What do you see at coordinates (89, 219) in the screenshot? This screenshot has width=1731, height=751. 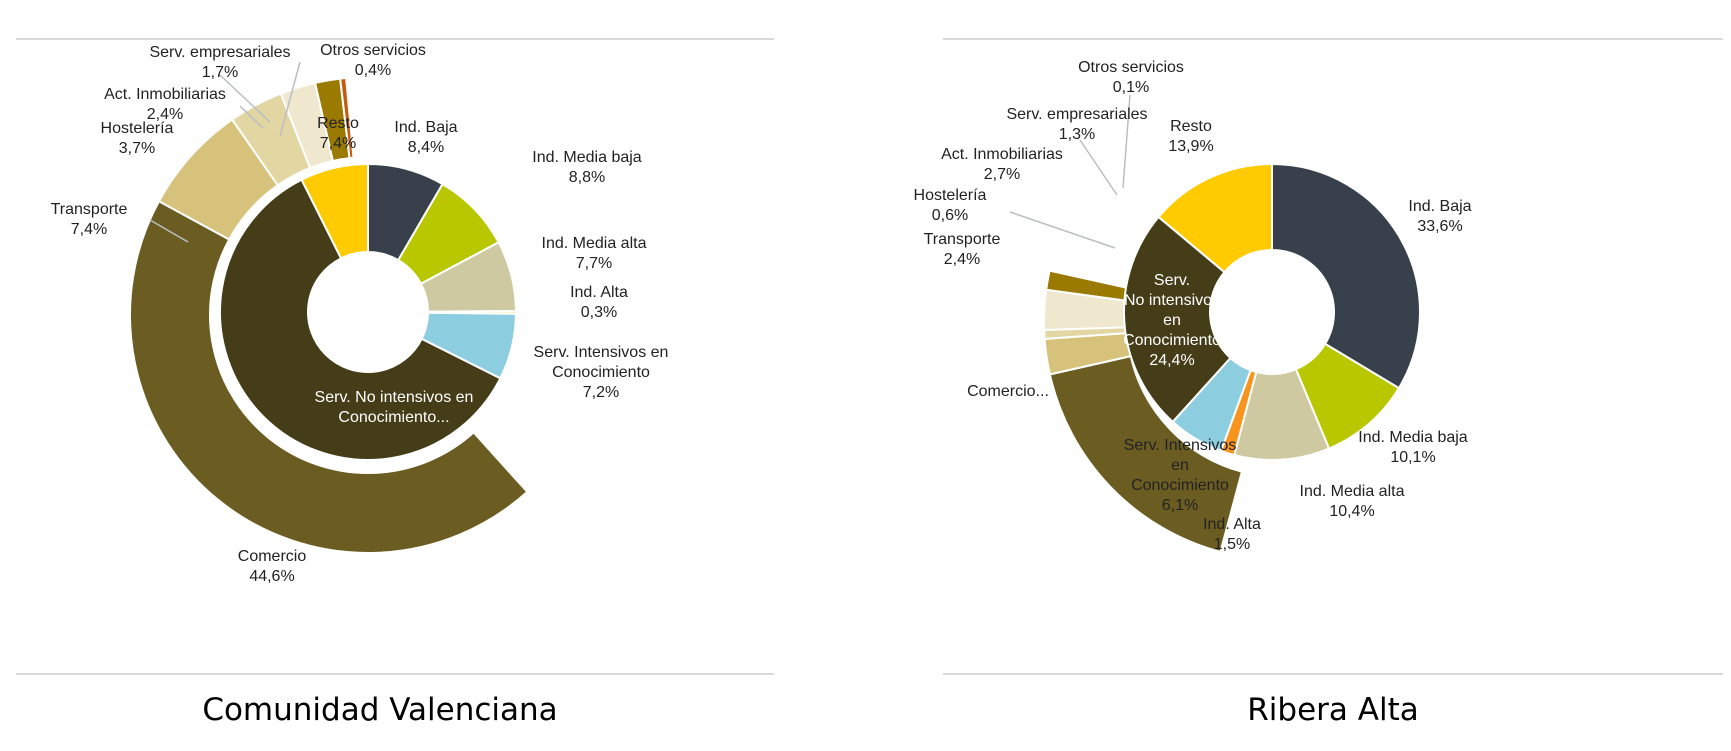 I see `data-label-transporte: Transporte 7,4%` at bounding box center [89, 219].